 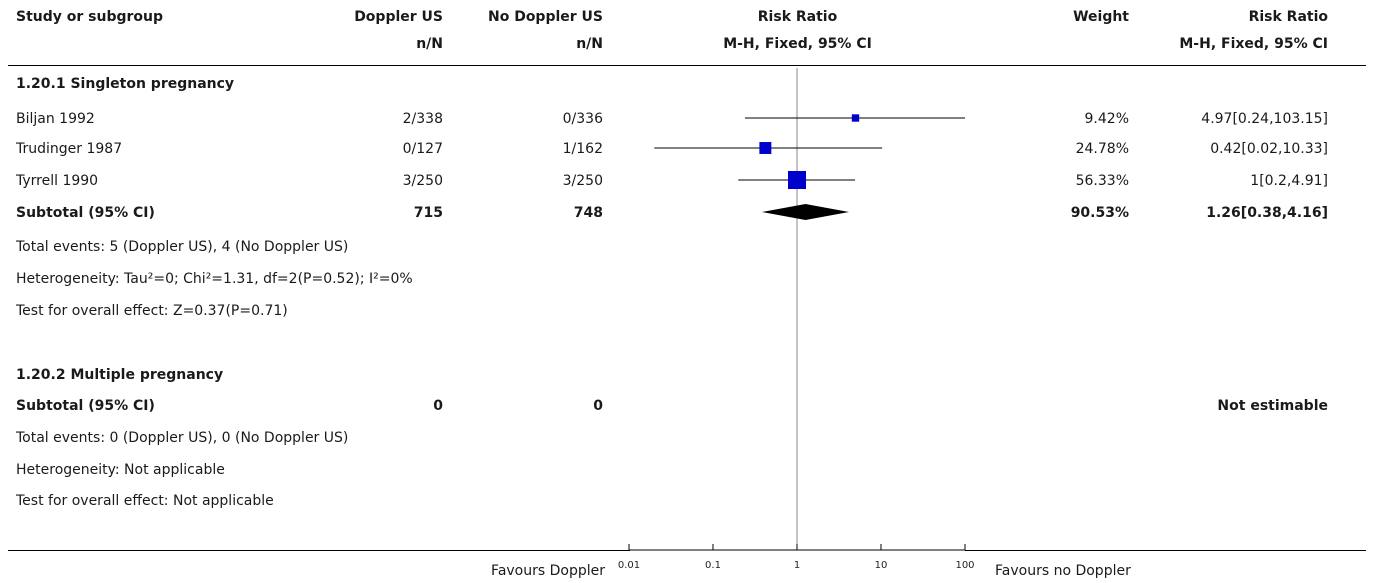 I want to click on x-tick-label: 100, so click(x=964, y=565).